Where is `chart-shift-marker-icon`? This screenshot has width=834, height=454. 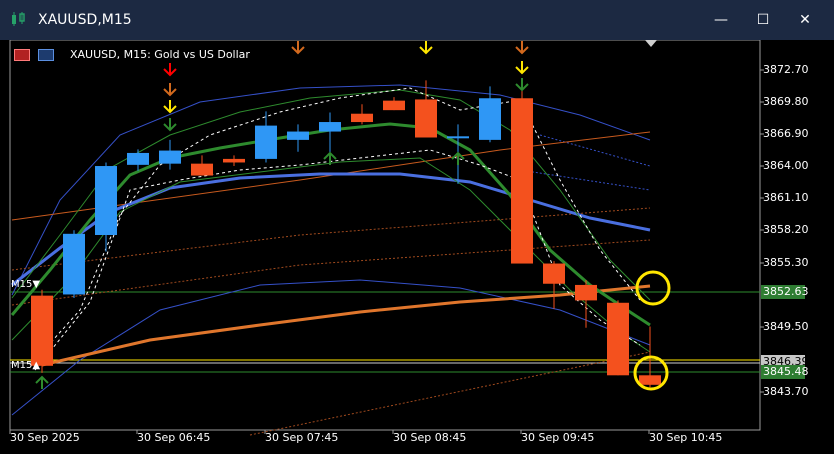 chart-shift-marker-icon is located at coordinates (651, 43).